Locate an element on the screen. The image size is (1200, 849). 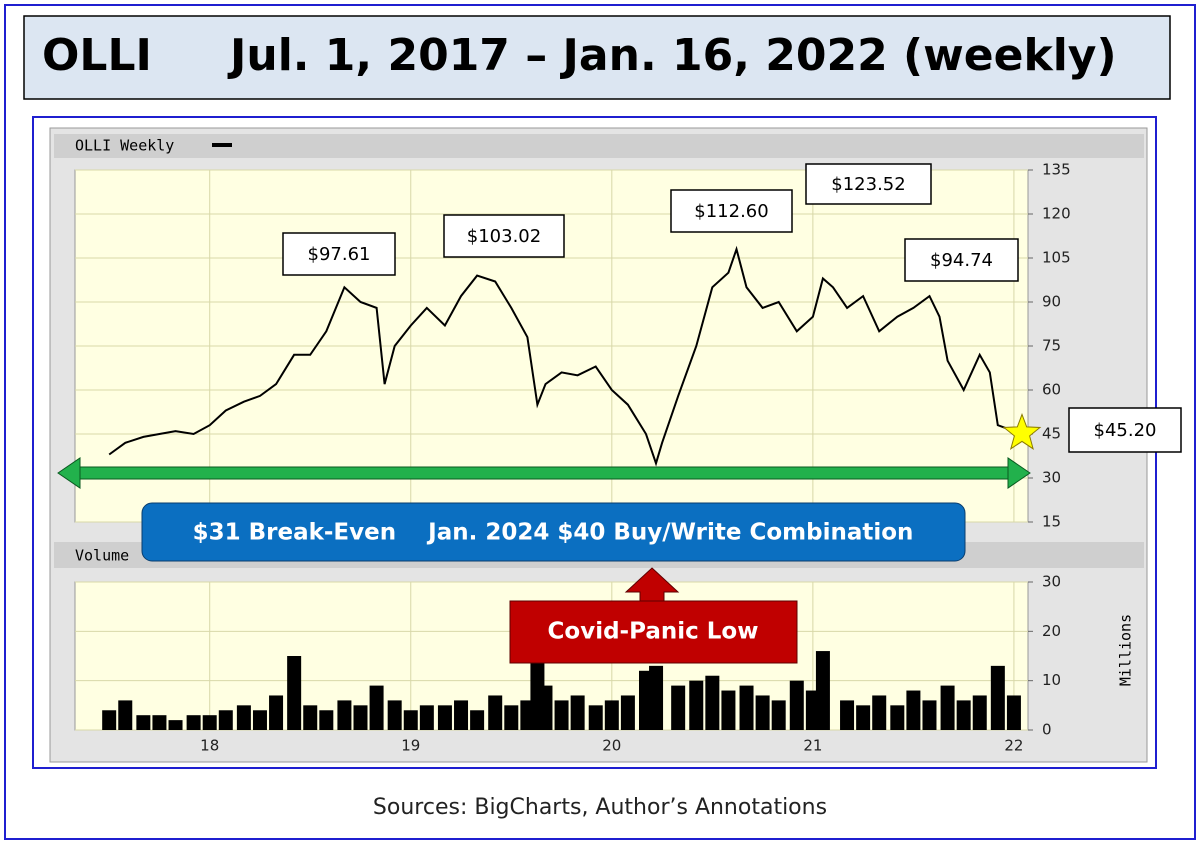
price-callout: $123.52 is located at coordinates (868, 184).